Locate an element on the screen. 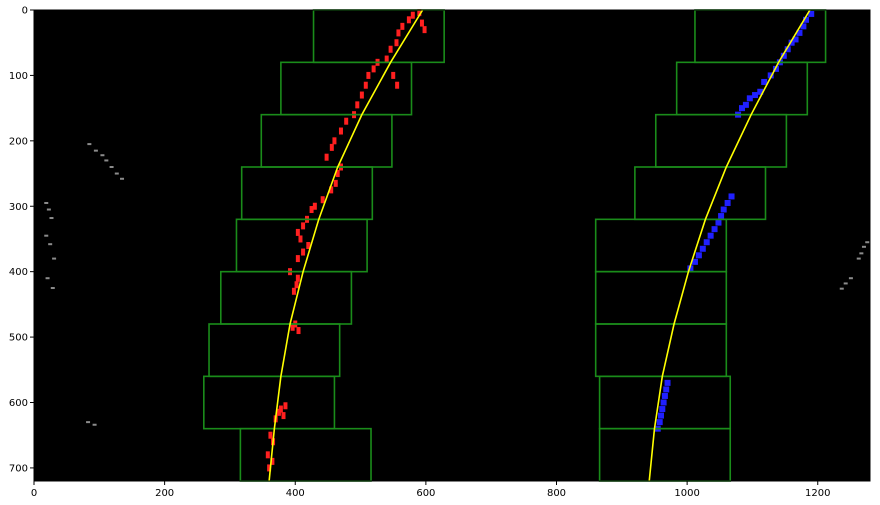 The image size is (880, 505). y-tick-label: 700 is located at coordinates (18, 468).